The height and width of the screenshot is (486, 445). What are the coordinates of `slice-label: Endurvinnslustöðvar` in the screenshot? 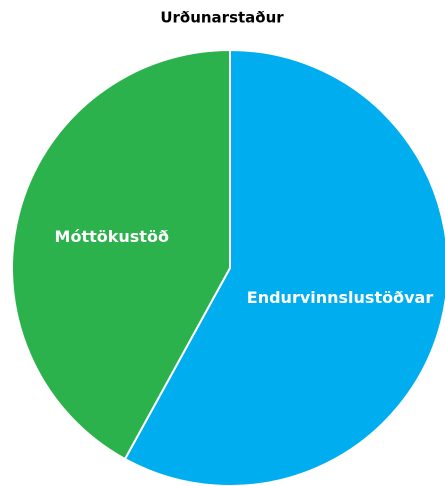 It's located at (340, 297).